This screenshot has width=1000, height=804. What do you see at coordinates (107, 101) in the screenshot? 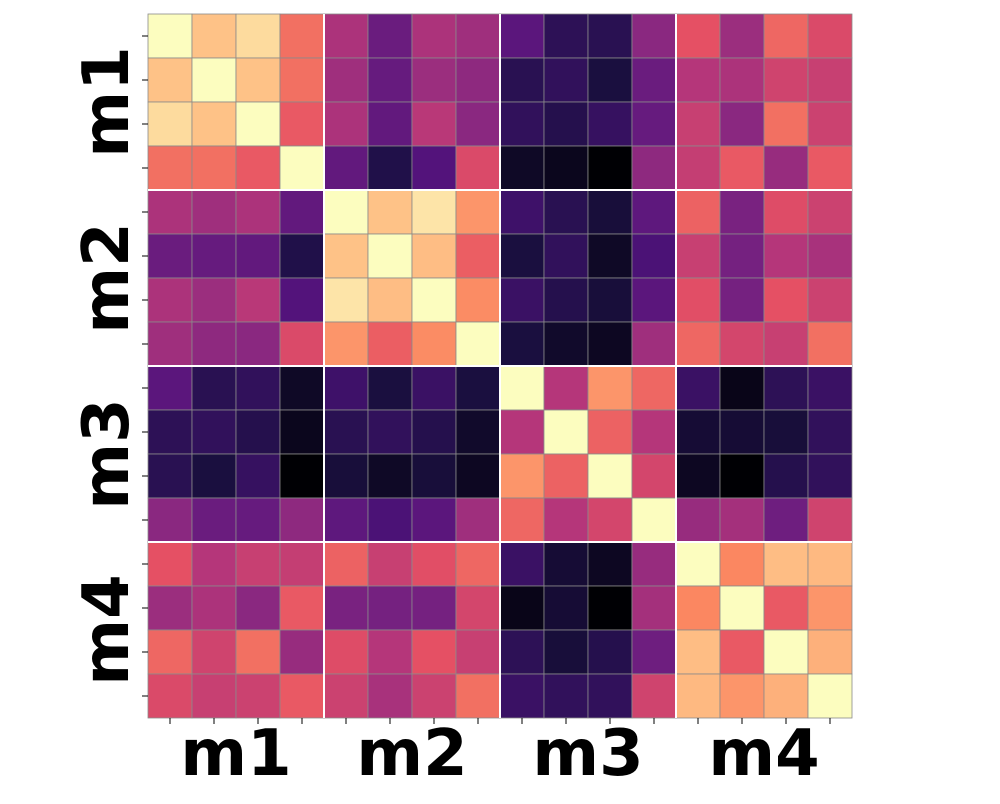
I see `y-block-label: m1` at bounding box center [107, 101].